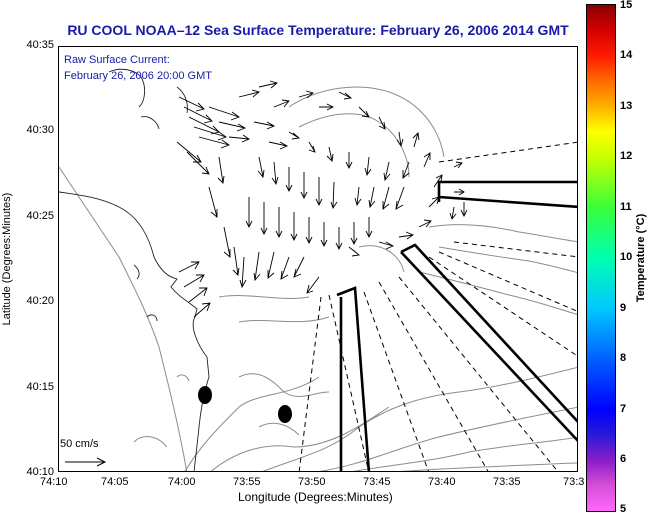  What do you see at coordinates (574, 482) in the screenshot?
I see `x-tick-label: 73:3` at bounding box center [574, 482].